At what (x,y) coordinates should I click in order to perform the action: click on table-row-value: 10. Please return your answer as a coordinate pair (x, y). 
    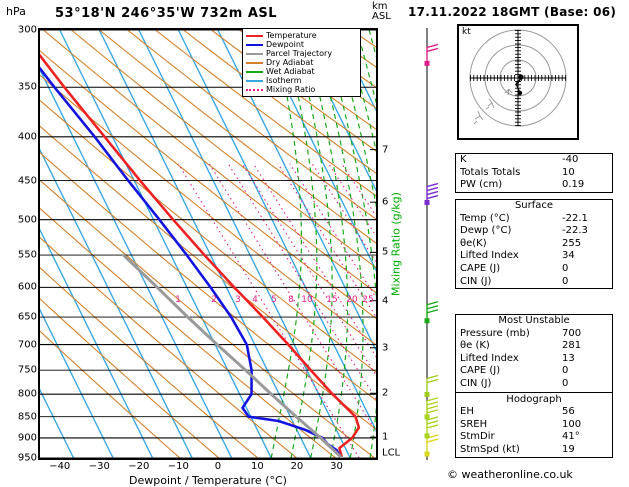
    Looking at the image, I should click on (568, 172).